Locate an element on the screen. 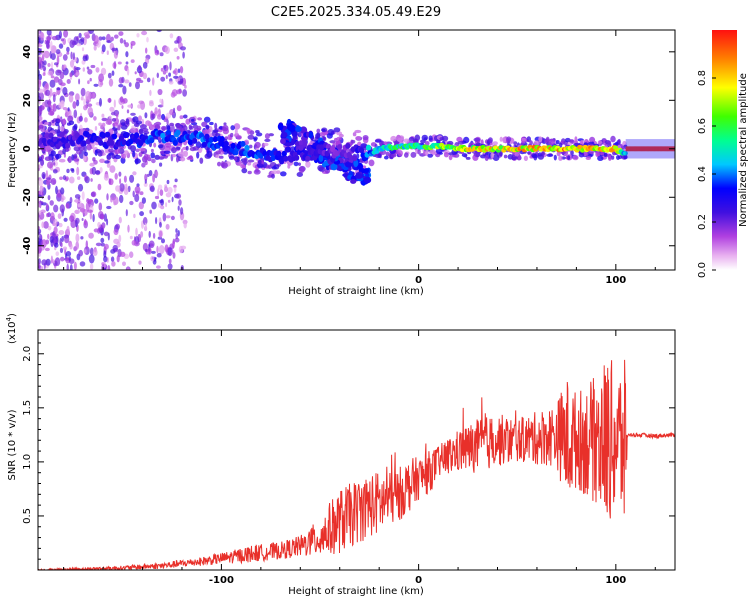 The height and width of the screenshot is (600, 750). top-y-axis-label: Frequency (Hz) is located at coordinates (12, 150).